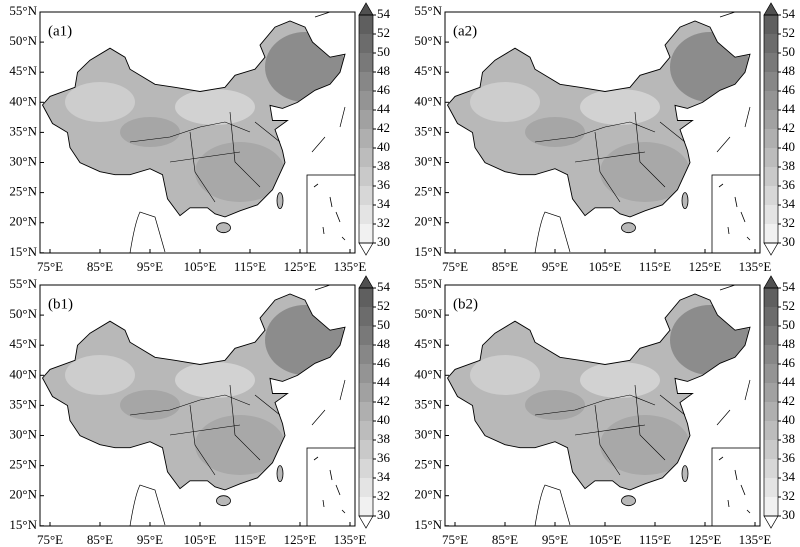  I want to click on colorbar-label: 46, so click(384, 89).